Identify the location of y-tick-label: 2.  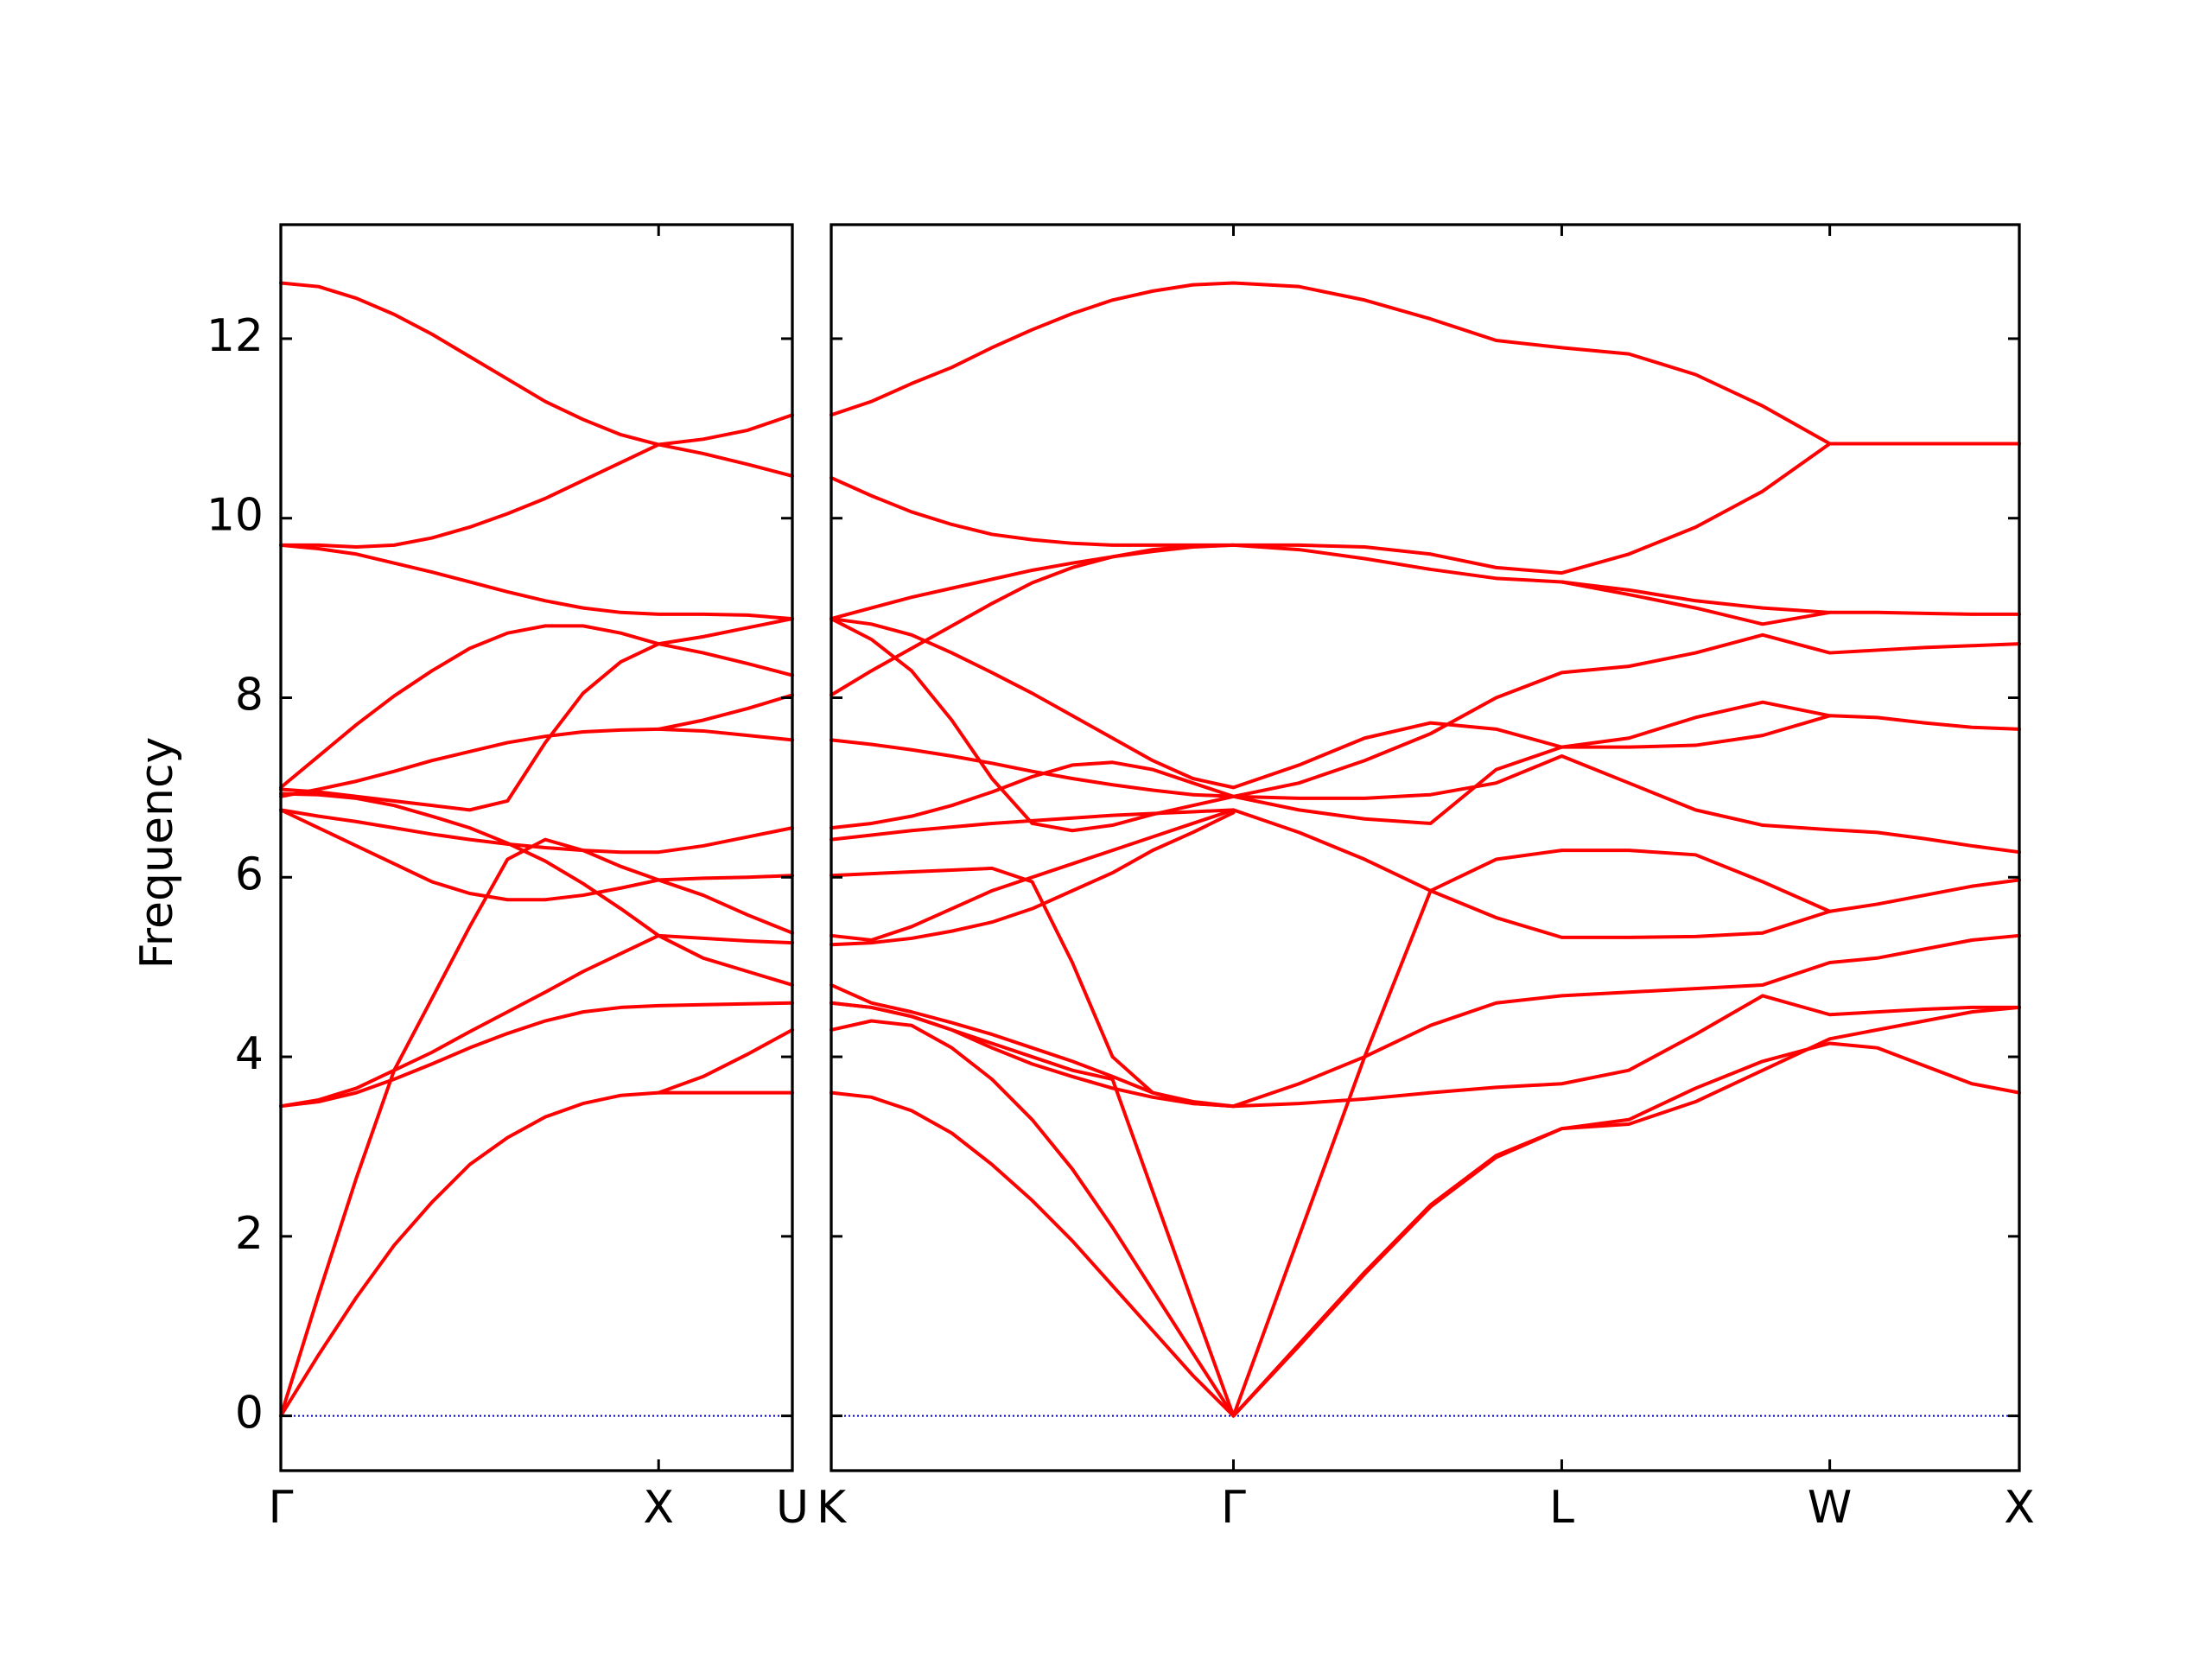
(249, 1234).